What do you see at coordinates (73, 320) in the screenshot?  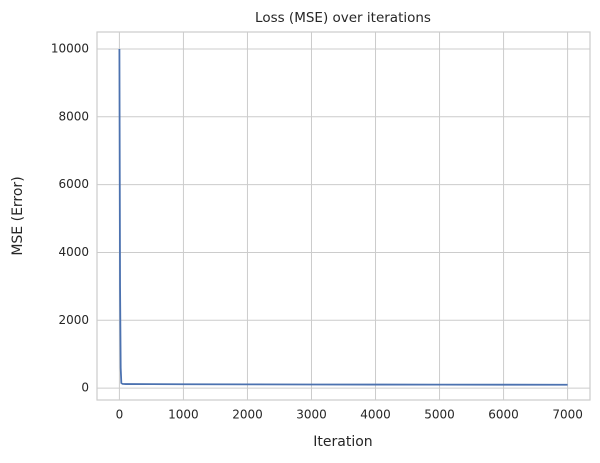 I see `y-tick-label: 2000` at bounding box center [73, 320].